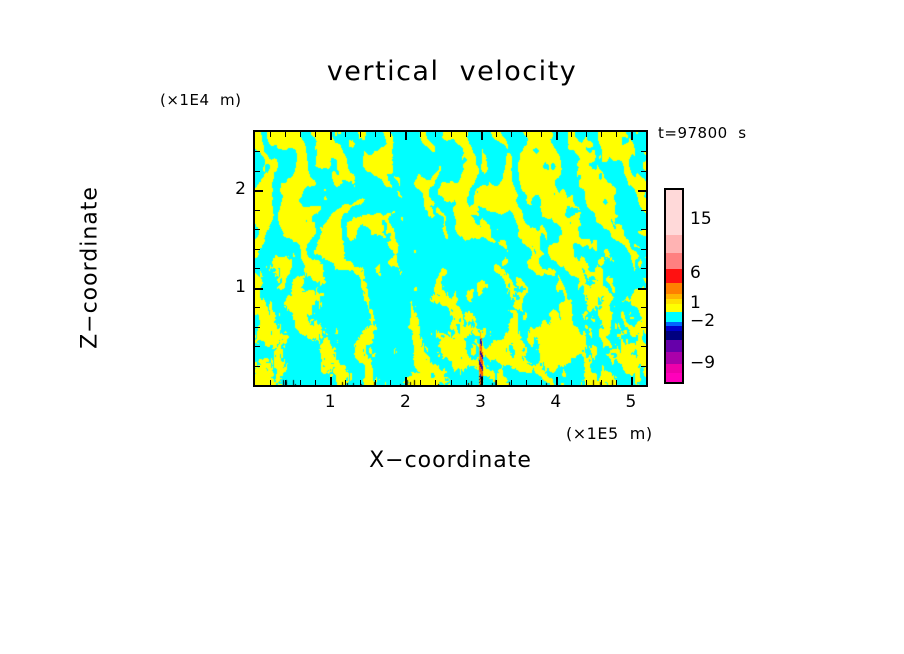 This screenshot has height=654, width=904. I want to click on time-annotation: t=97800 s, so click(702, 133).